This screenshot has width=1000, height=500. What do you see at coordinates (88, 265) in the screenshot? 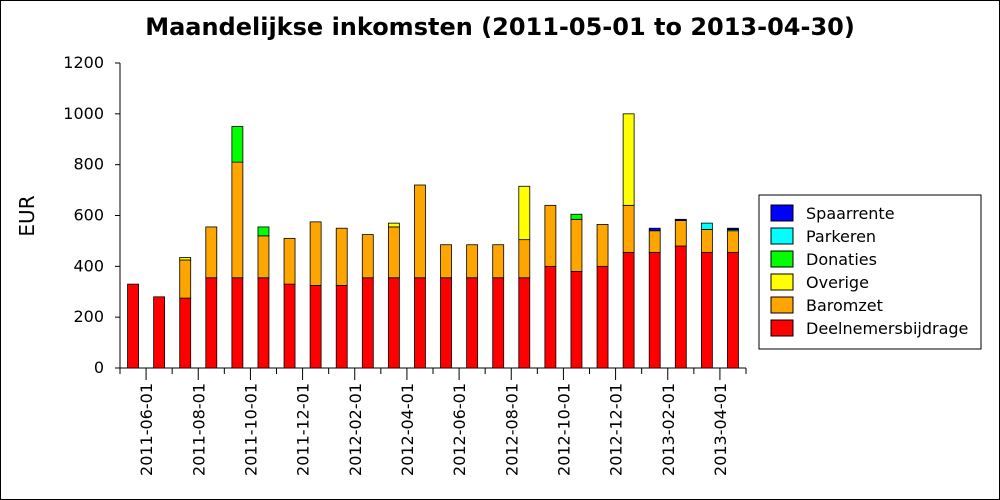
I see `y-tick-label: 400` at bounding box center [88, 265].